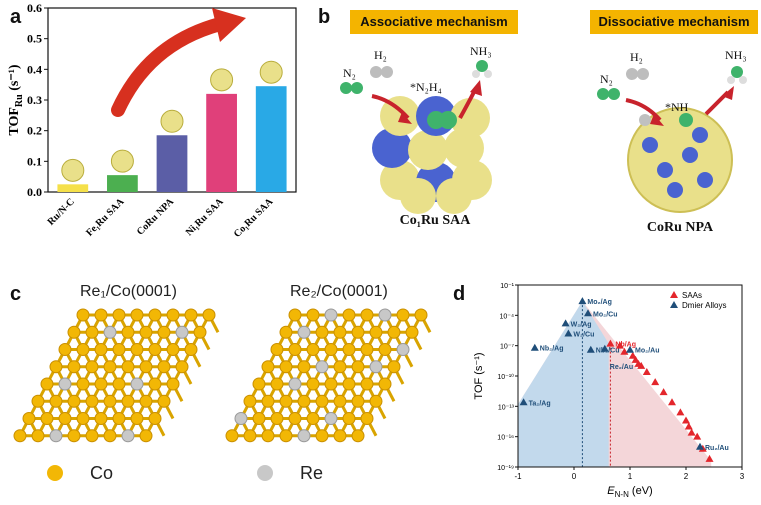 Image resolution: width=761 pixels, height=505 pixels. I want to click on point-annotation: Ru₂/Au, so click(717, 448).